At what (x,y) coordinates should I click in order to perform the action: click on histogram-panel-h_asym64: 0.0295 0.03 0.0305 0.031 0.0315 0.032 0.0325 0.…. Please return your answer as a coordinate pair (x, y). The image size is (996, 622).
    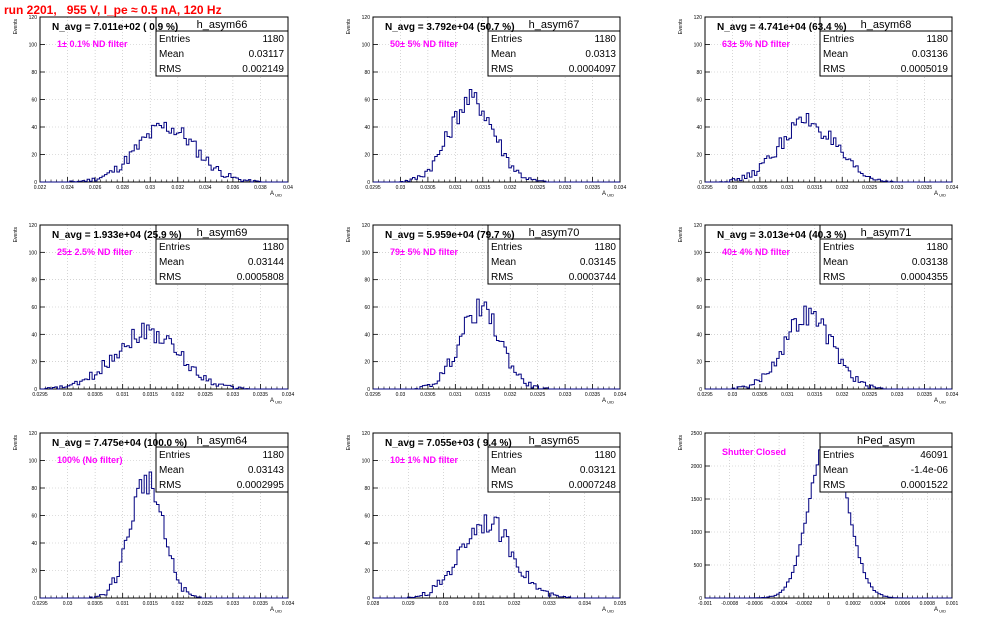
    Looking at the image, I should click on (153, 522).